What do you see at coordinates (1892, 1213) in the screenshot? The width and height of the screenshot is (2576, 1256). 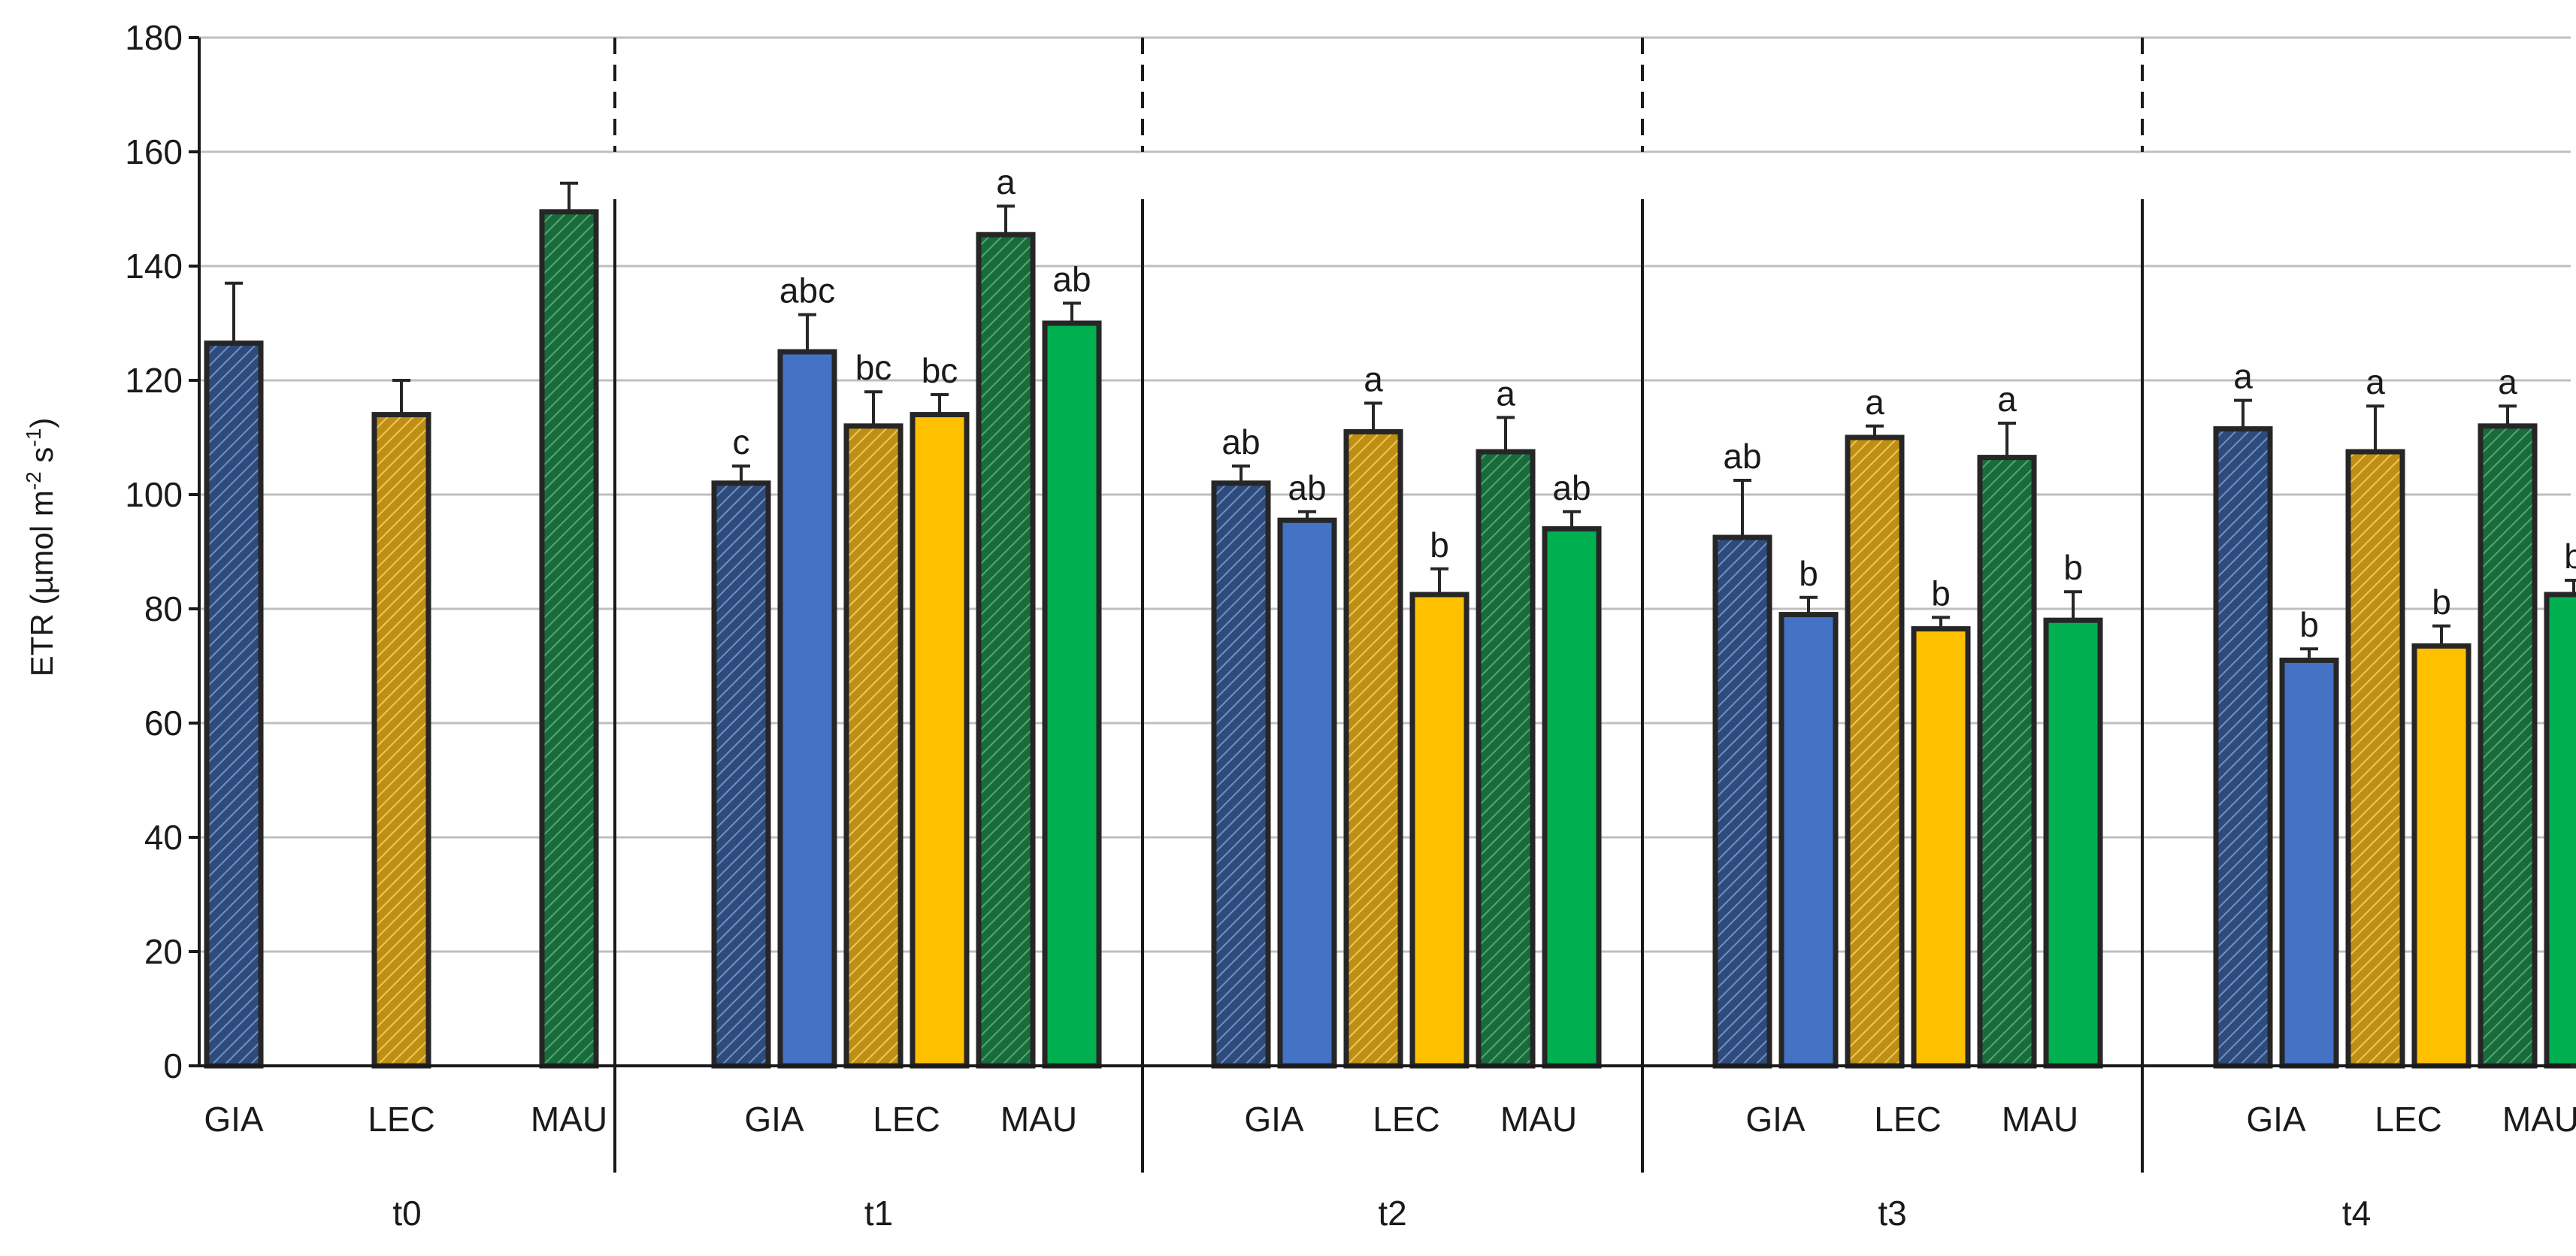 I see `period-label-t3: t3` at bounding box center [1892, 1213].